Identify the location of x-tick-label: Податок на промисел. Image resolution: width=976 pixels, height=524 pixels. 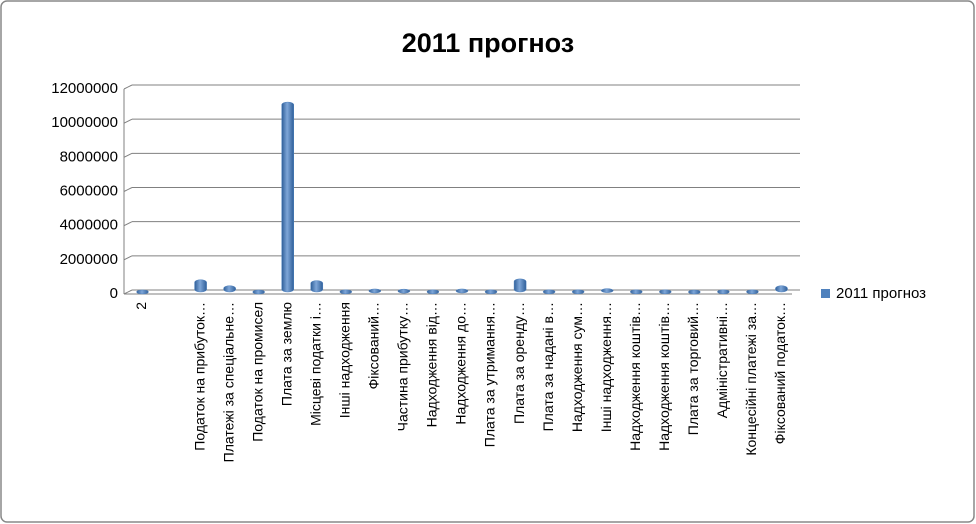
(257, 372).